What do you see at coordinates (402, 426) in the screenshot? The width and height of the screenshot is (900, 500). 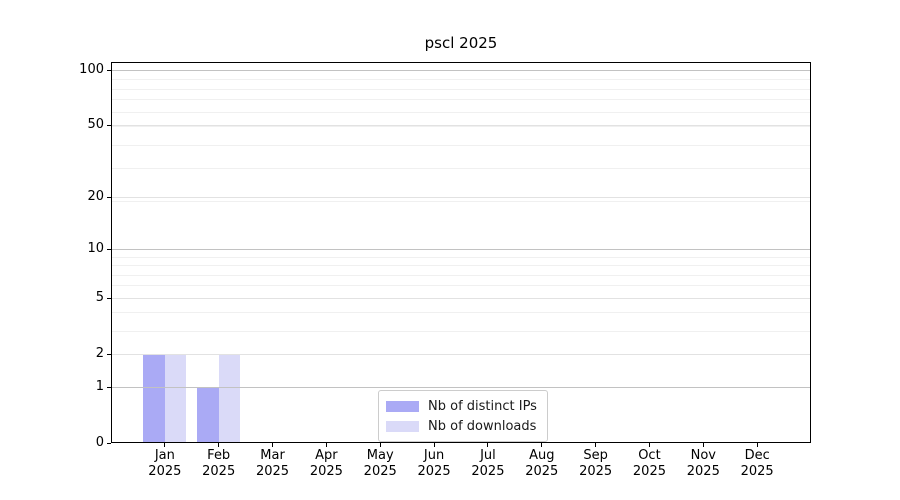 I see `legend-swatch-nb-of-downloads` at bounding box center [402, 426].